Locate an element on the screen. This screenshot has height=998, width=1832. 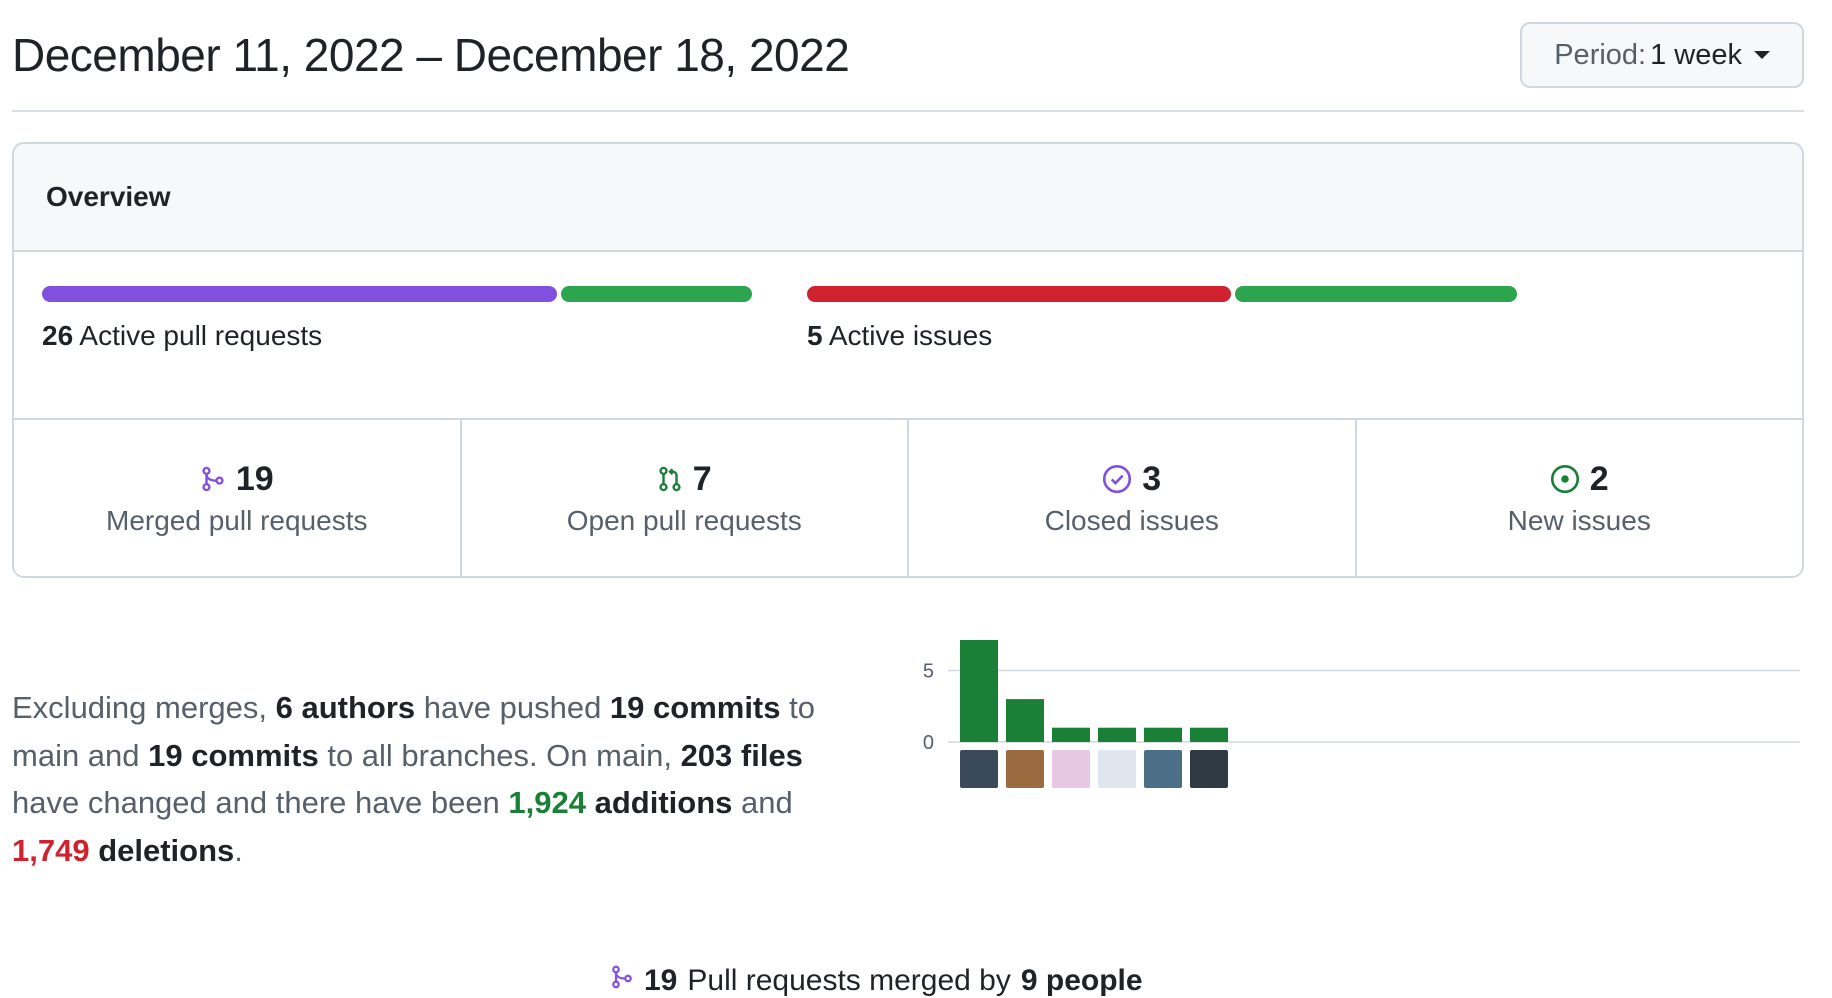
pull-requests-ratio-bar is located at coordinates (397, 294).